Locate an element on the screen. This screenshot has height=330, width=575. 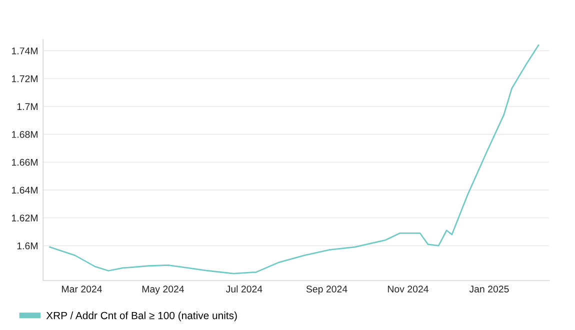
x-tick-label: May 2024 is located at coordinates (163, 290).